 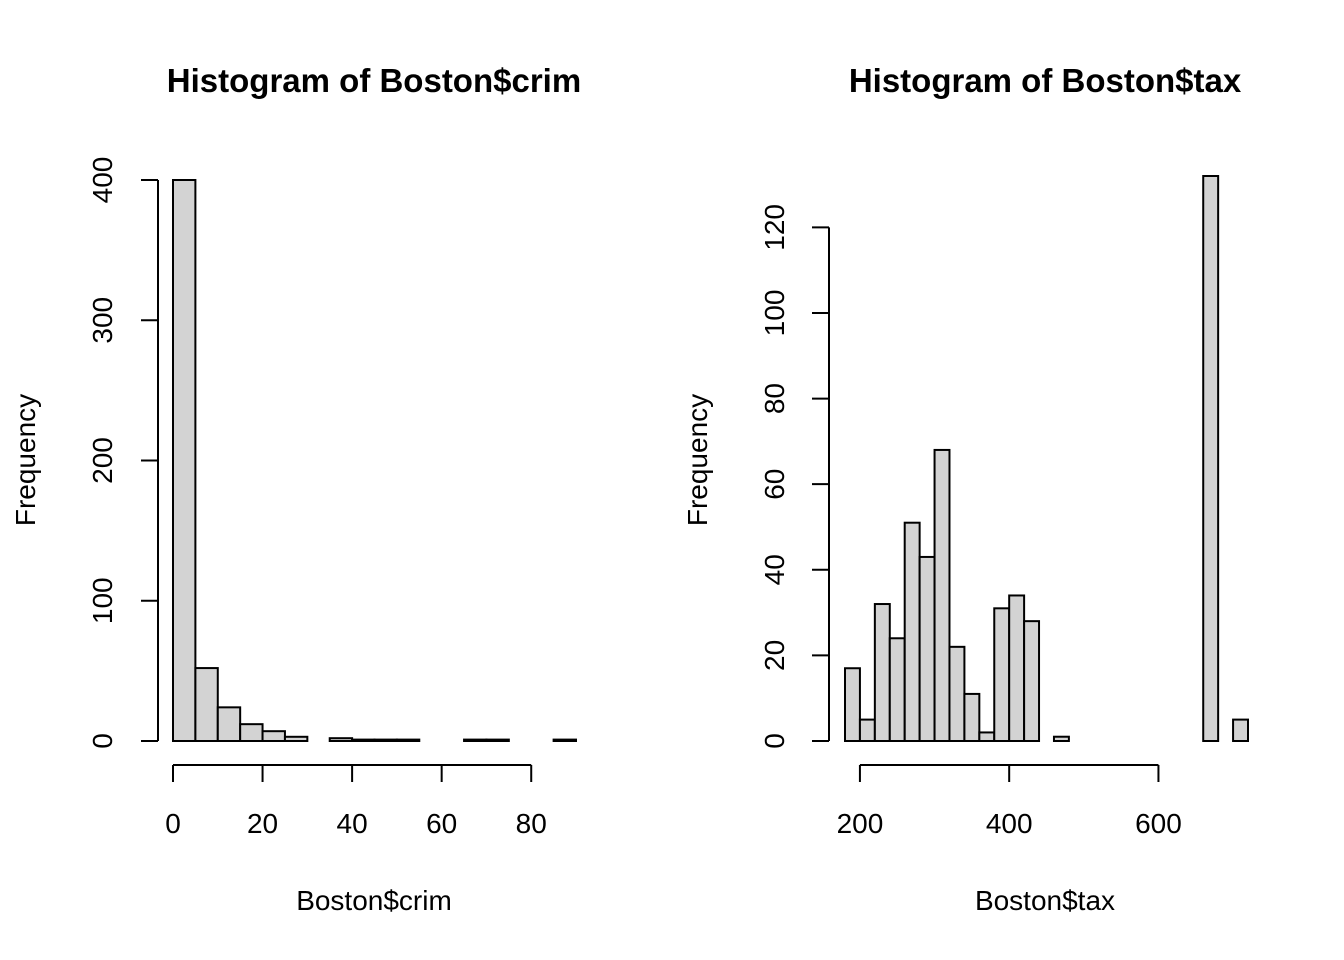 What do you see at coordinates (1158, 823) in the screenshot?
I see `tax-x-tick-label: 600` at bounding box center [1158, 823].